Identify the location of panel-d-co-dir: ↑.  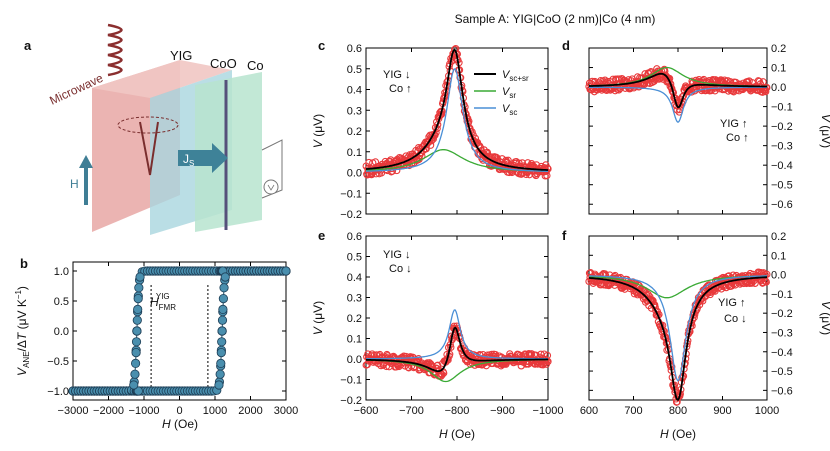
(746, 138).